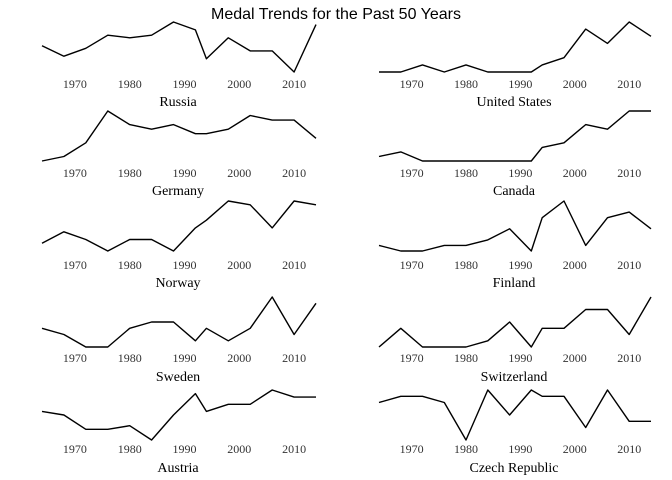 The height and width of the screenshot is (480, 672). What do you see at coordinates (177, 283) in the screenshot?
I see `series-name-norway: Norway` at bounding box center [177, 283].